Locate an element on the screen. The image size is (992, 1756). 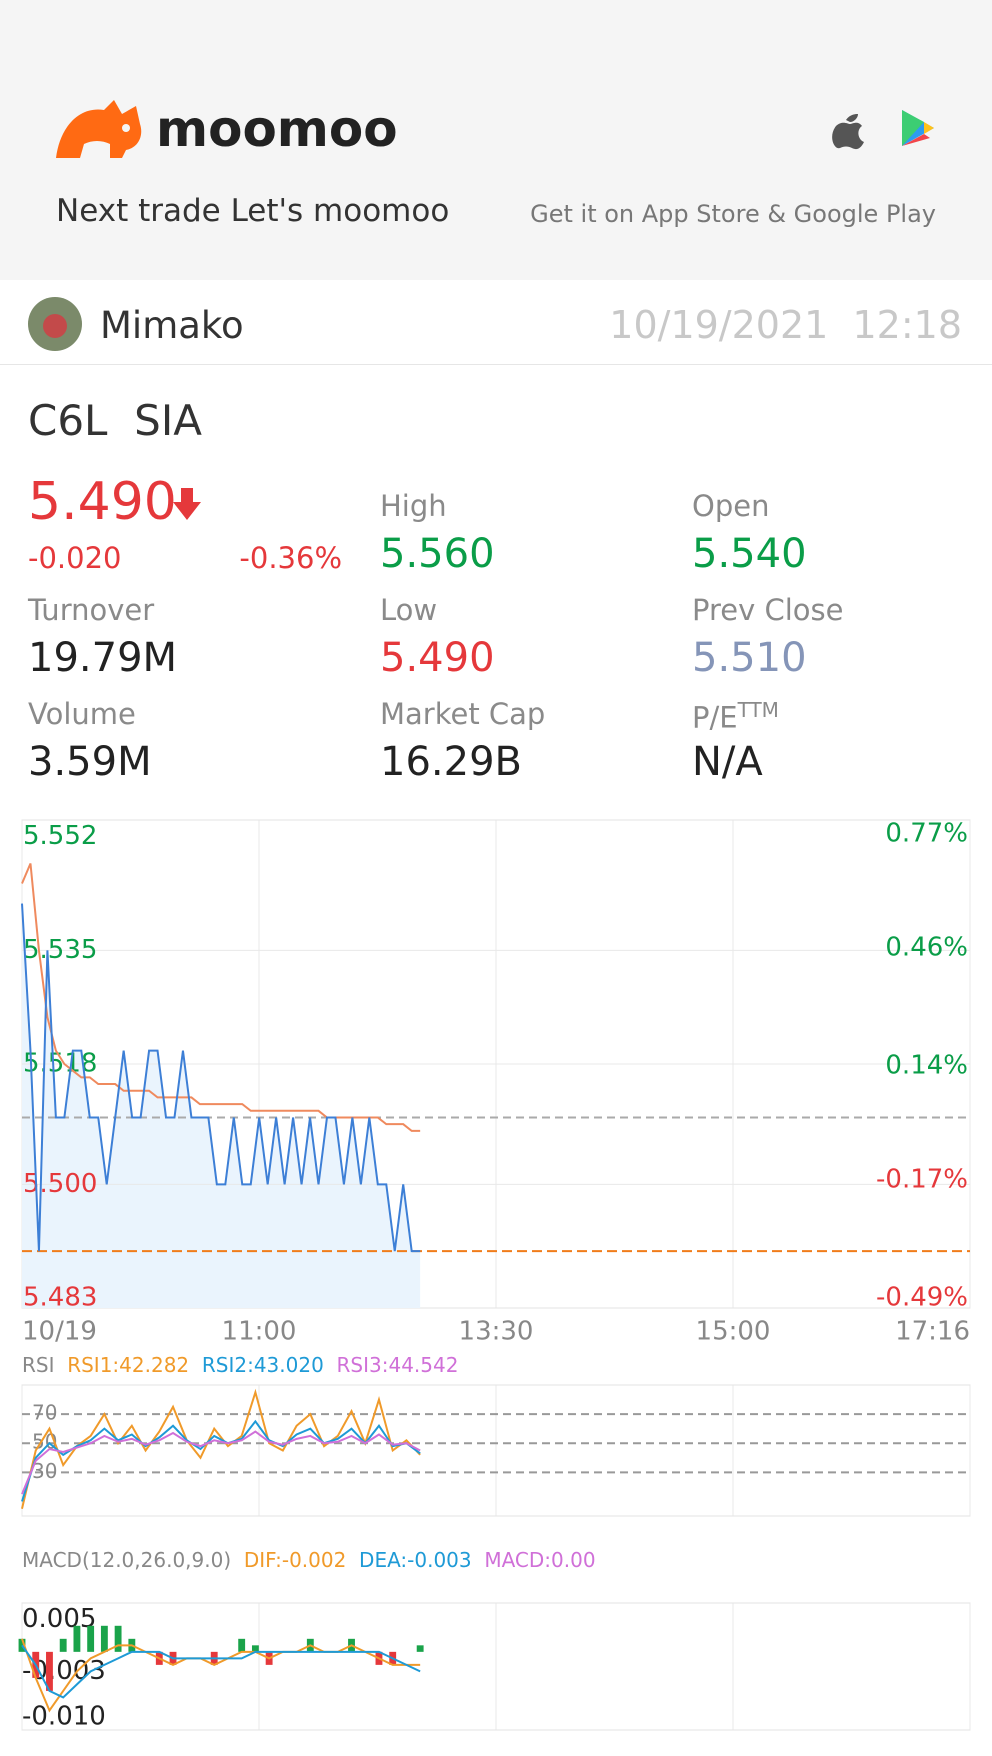
user-name: Mimako is located at coordinates (172, 325).